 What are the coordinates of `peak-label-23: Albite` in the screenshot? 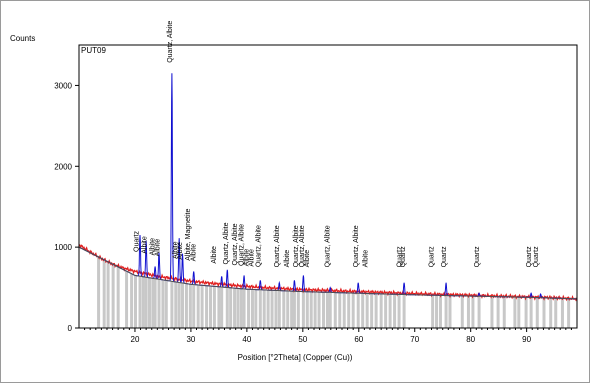 It's located at (366, 259).